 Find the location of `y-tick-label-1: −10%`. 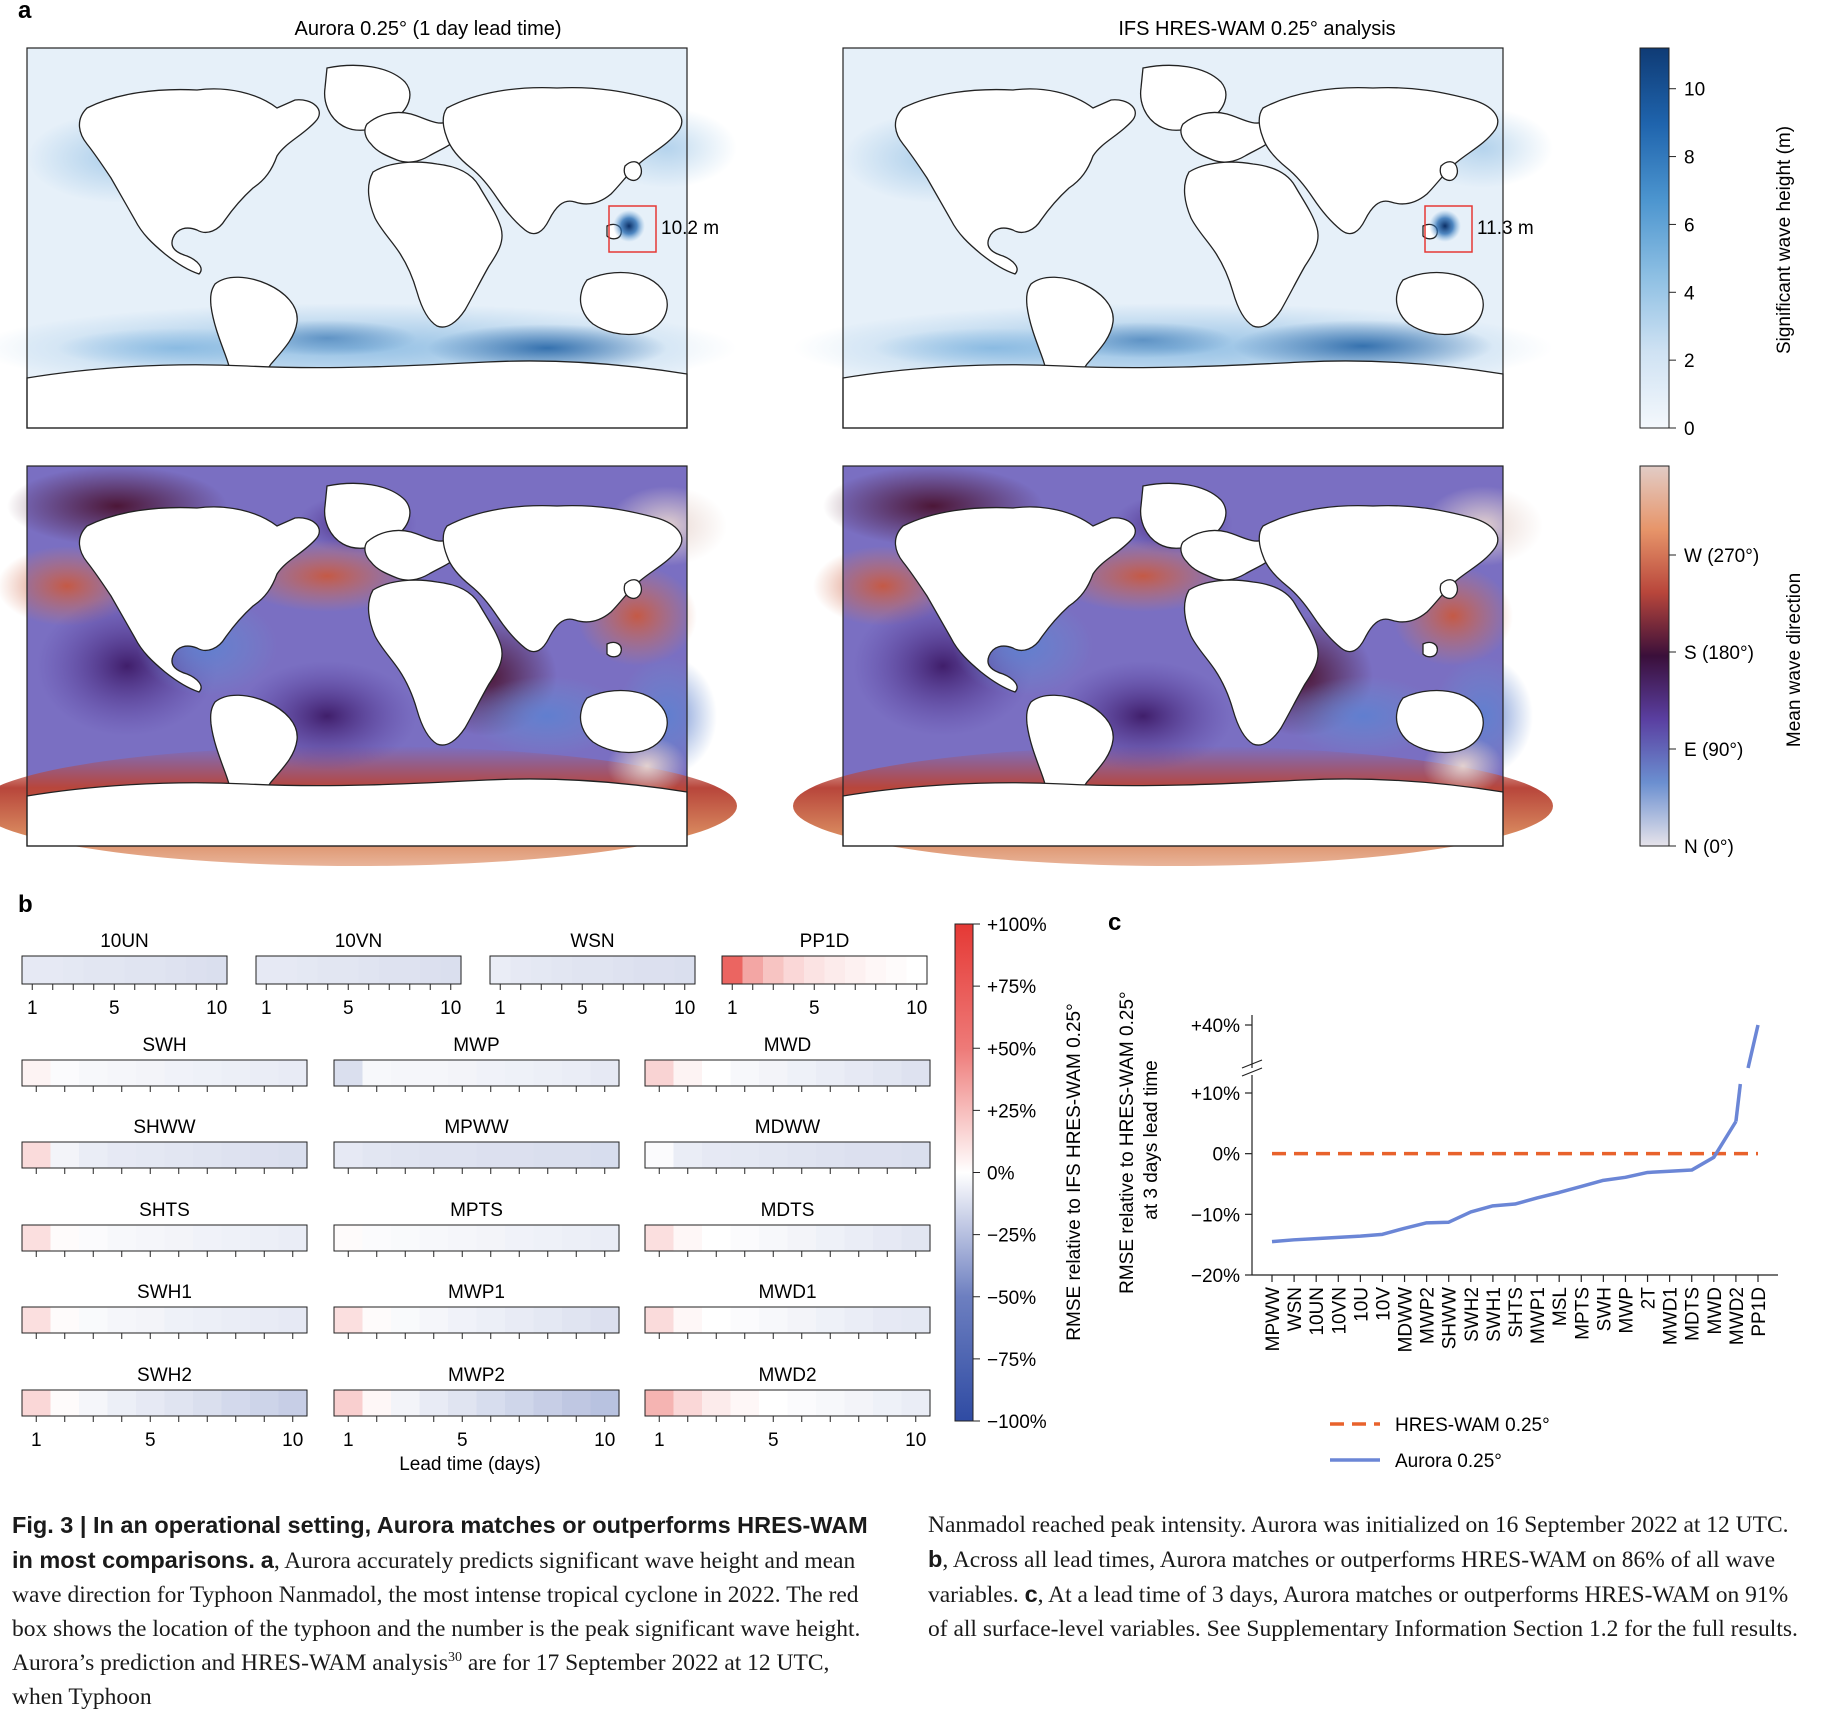

y-tick-label-1: −10% is located at coordinates (1215, 1215).